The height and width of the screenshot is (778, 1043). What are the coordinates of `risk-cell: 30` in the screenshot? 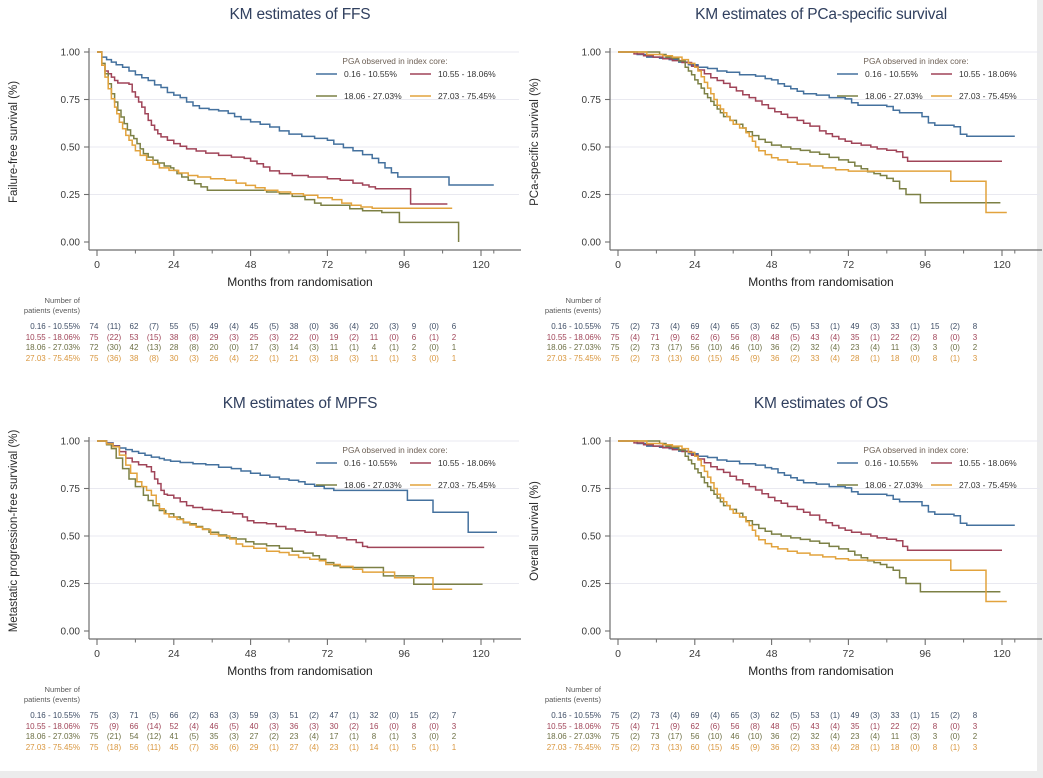 It's located at (174, 359).